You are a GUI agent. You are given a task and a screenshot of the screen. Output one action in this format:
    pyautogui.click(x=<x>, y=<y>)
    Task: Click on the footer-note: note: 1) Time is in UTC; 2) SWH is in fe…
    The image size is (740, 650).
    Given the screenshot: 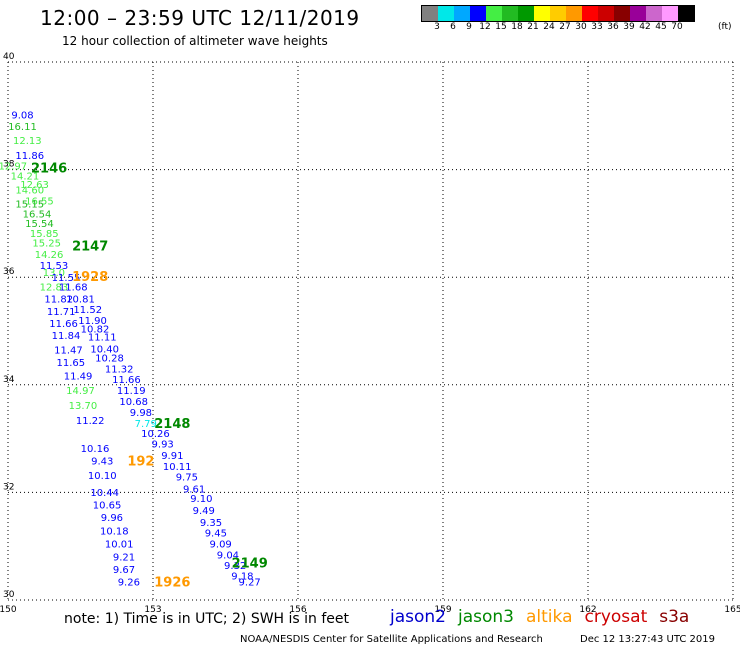 What is the action you would take?
    pyautogui.click(x=207, y=619)
    